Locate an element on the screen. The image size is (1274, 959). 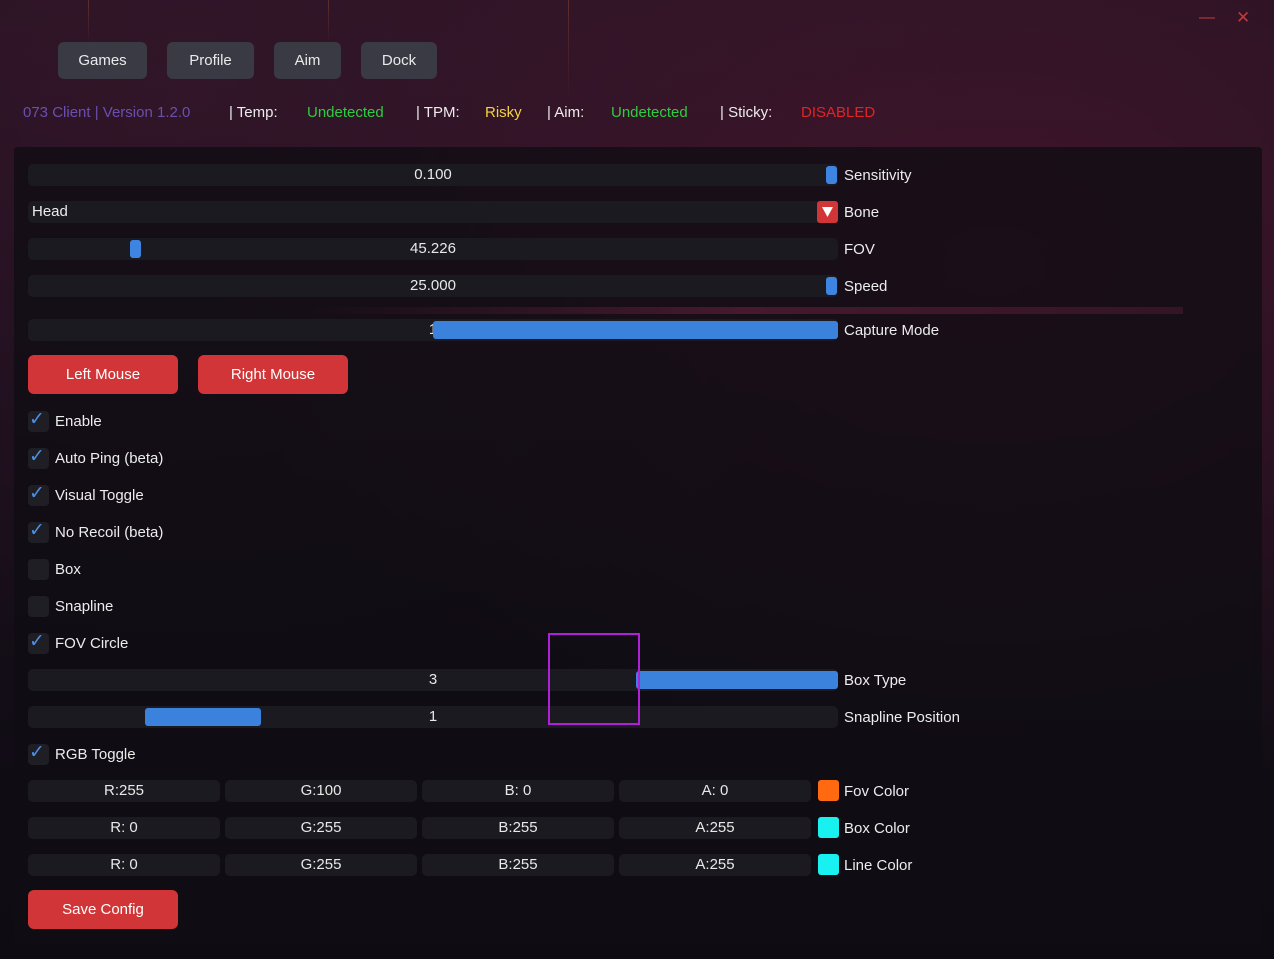
divider is located at coordinates (741, 310).